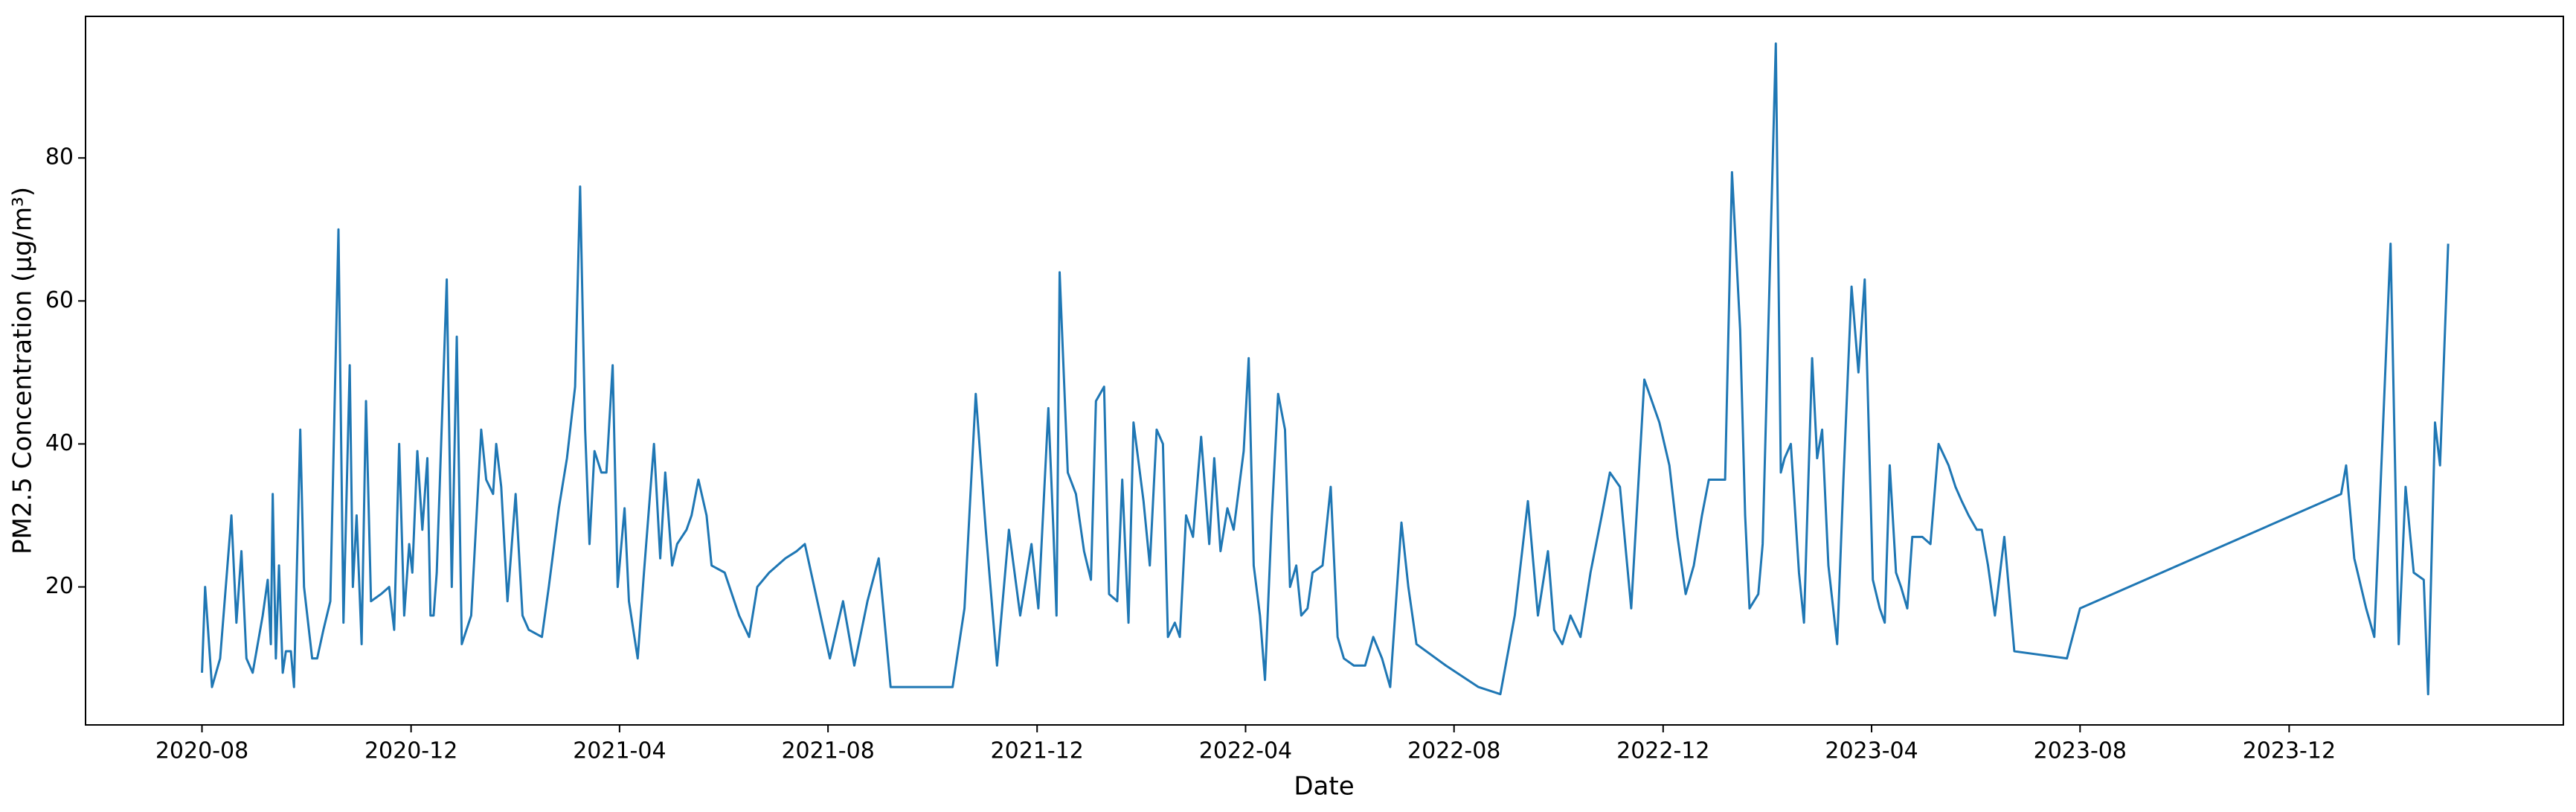 The height and width of the screenshot is (812, 2576). Describe the element at coordinates (1453, 751) in the screenshot. I see `x-tick-label: 2022-08` at that location.